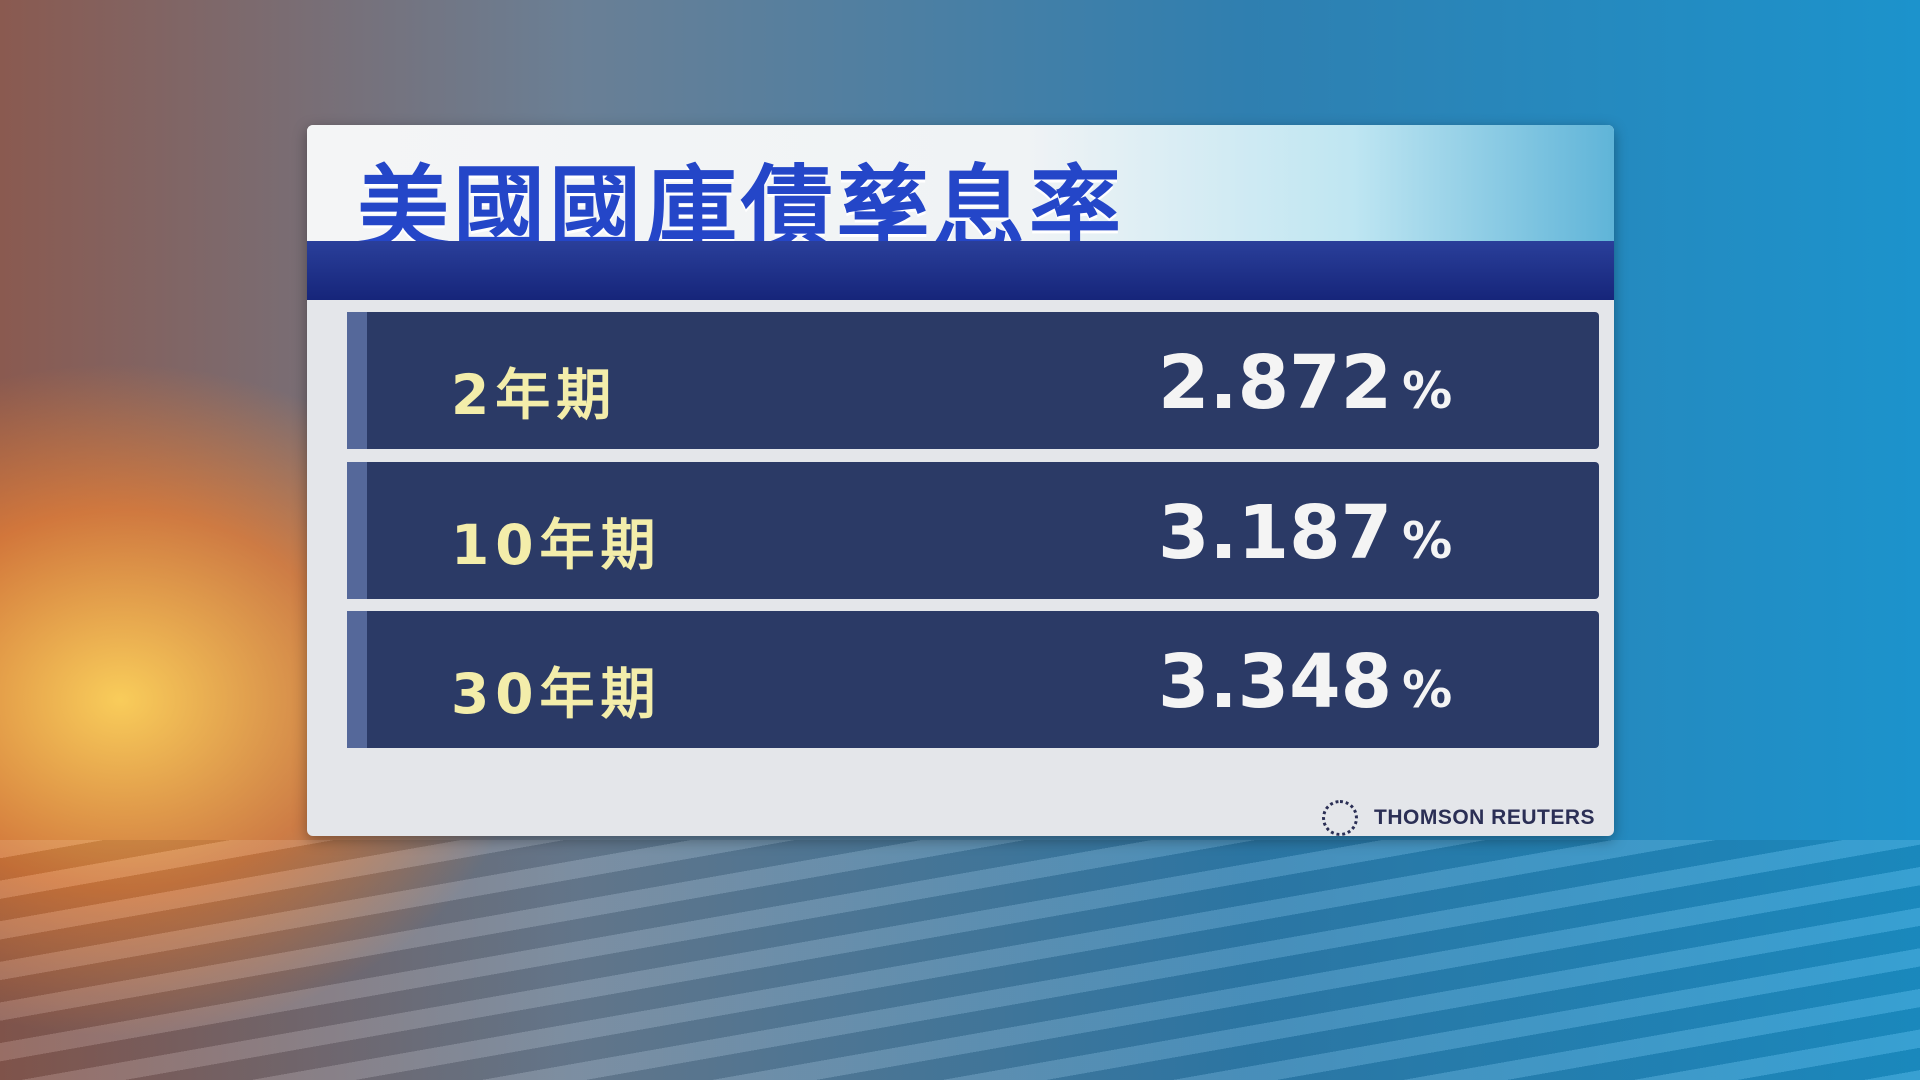  Describe the element at coordinates (1340, 818) in the screenshot. I see `thomson-reuters-logo-icon` at that location.